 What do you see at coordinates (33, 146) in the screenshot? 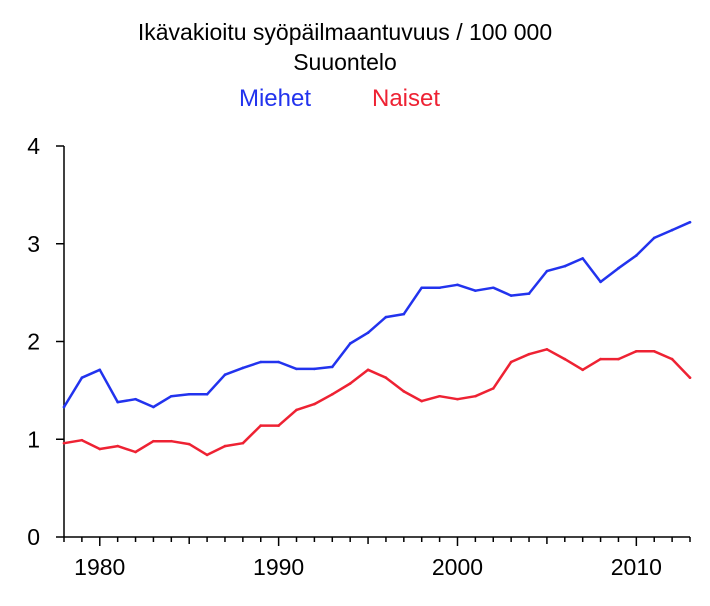
I see `y-tick-label: 4` at bounding box center [33, 146].